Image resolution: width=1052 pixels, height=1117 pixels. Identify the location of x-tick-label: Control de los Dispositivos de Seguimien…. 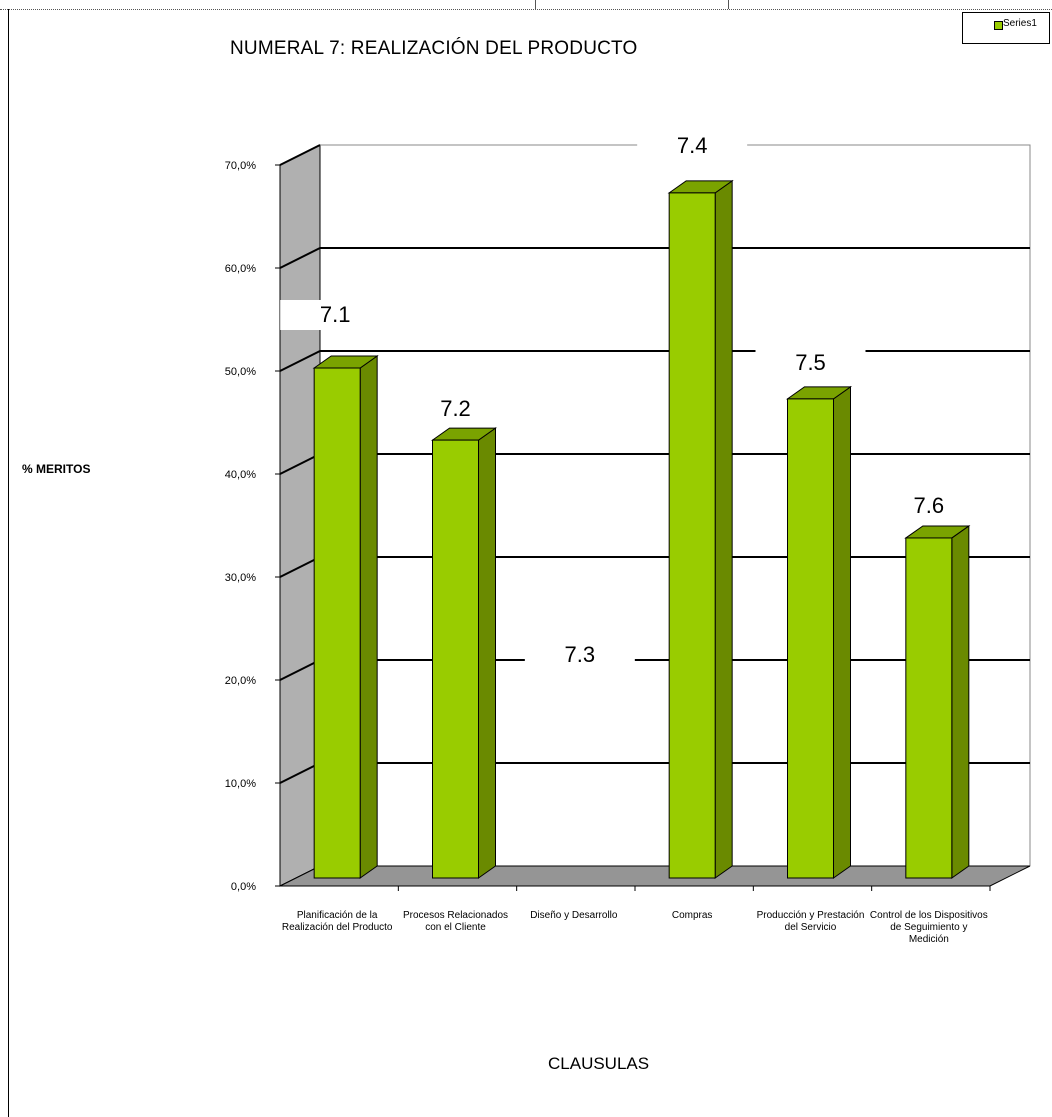
(928, 927).